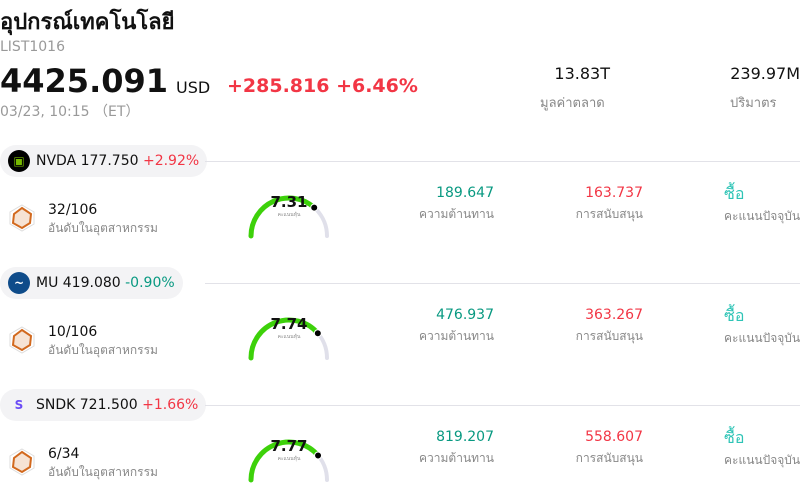 The width and height of the screenshot is (800, 499). I want to click on stock-ticker-price: SNDK 721.500, so click(87, 405).